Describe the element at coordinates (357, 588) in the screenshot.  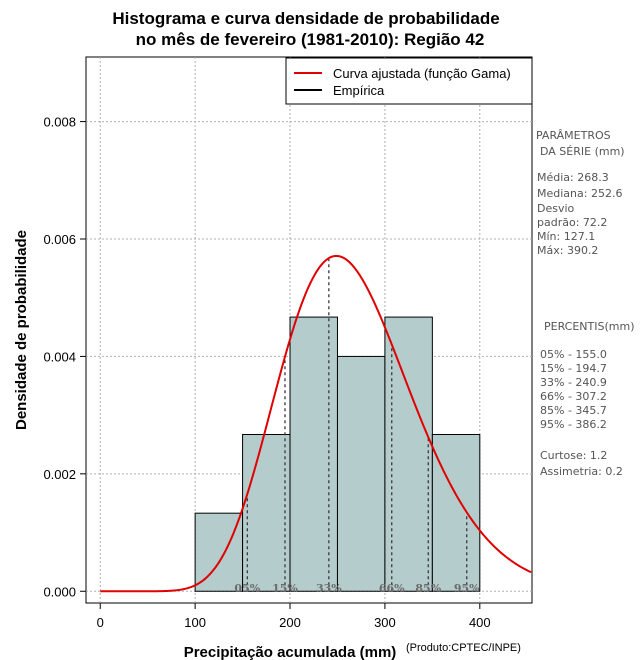
I see `percentile-labels: 05% 15% 33% 66% 85% 95%` at that location.